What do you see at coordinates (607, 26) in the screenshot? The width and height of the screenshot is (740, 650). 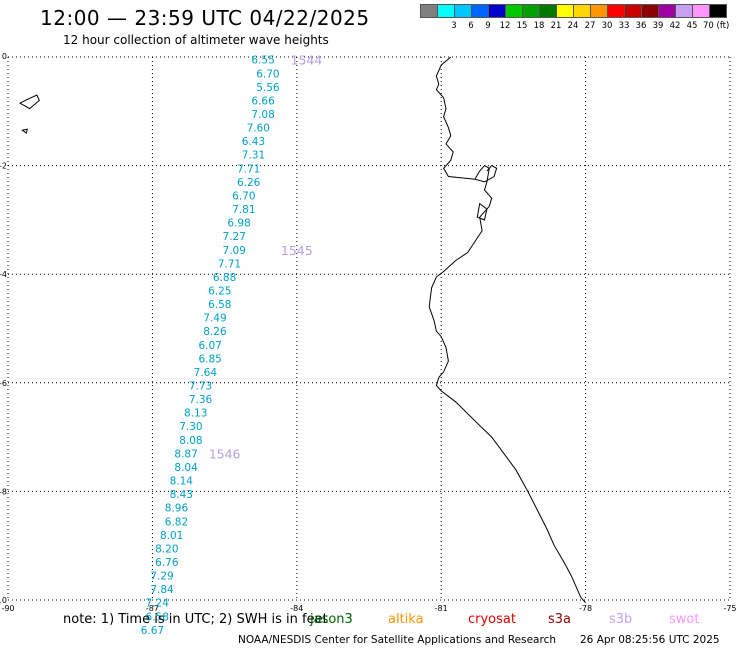 I see `legend-label: 30` at bounding box center [607, 26].